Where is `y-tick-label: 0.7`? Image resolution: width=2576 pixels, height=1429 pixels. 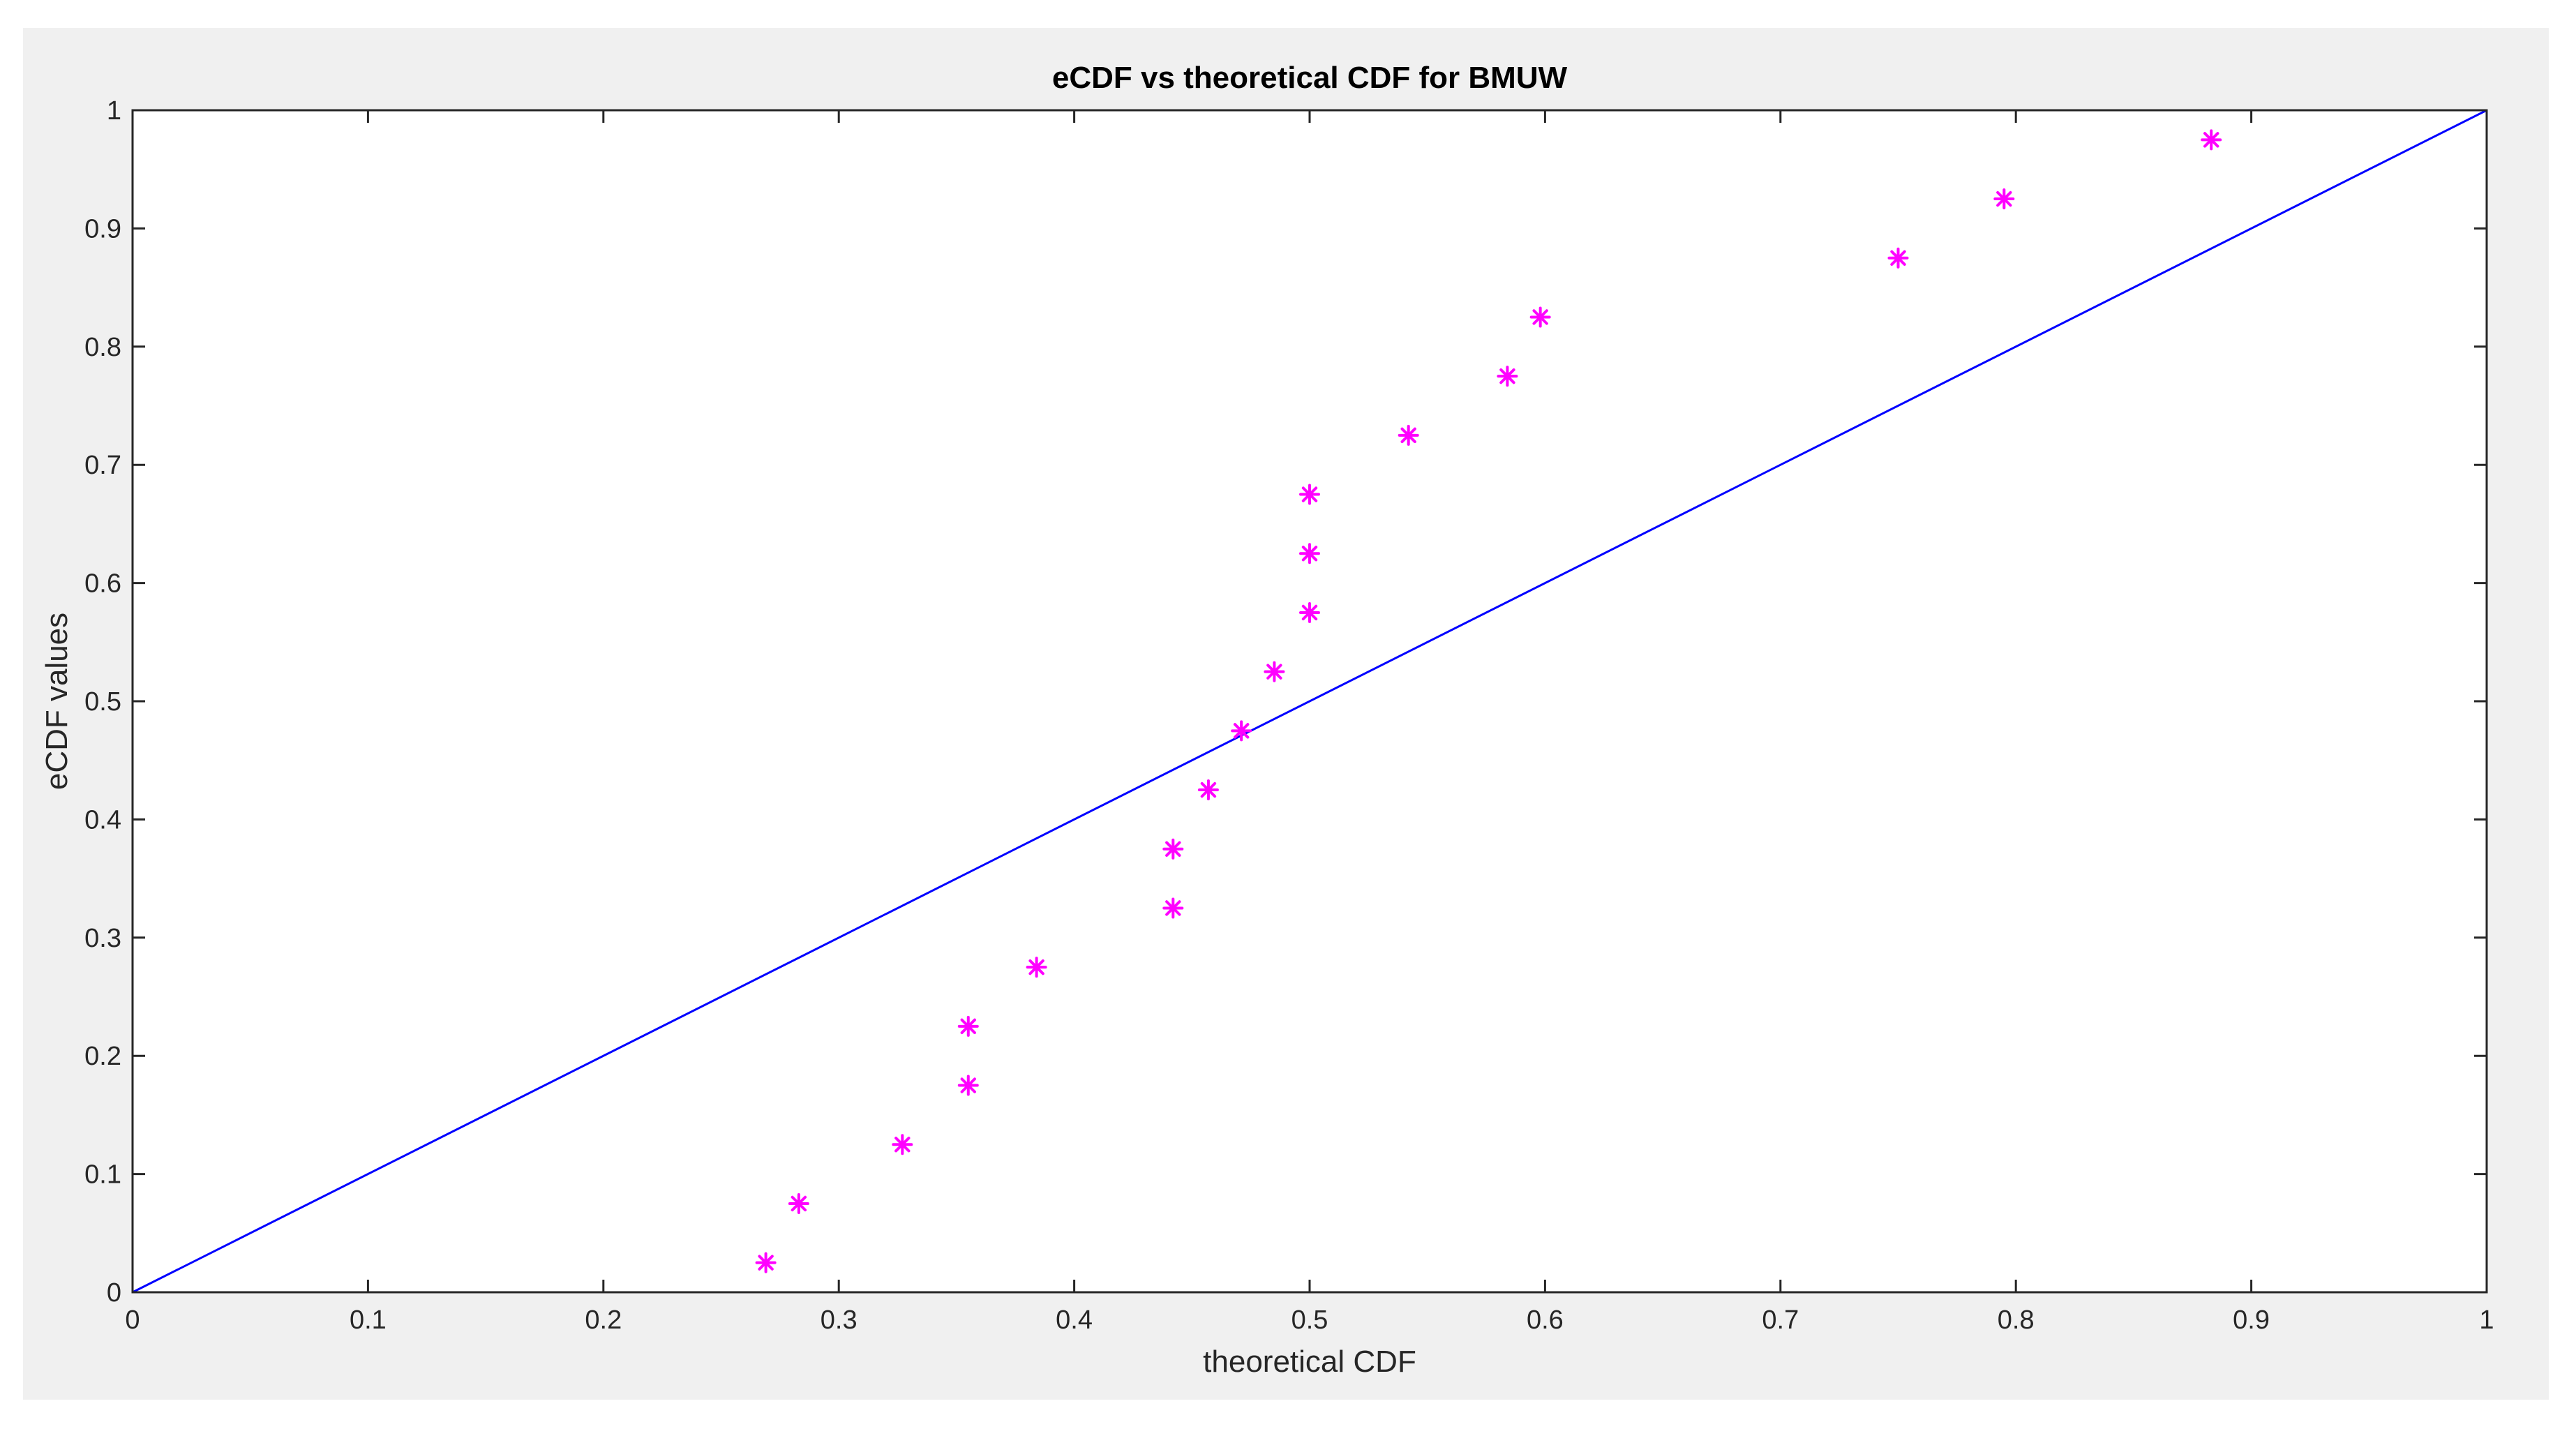 y-tick-label: 0.7 is located at coordinates (102, 465).